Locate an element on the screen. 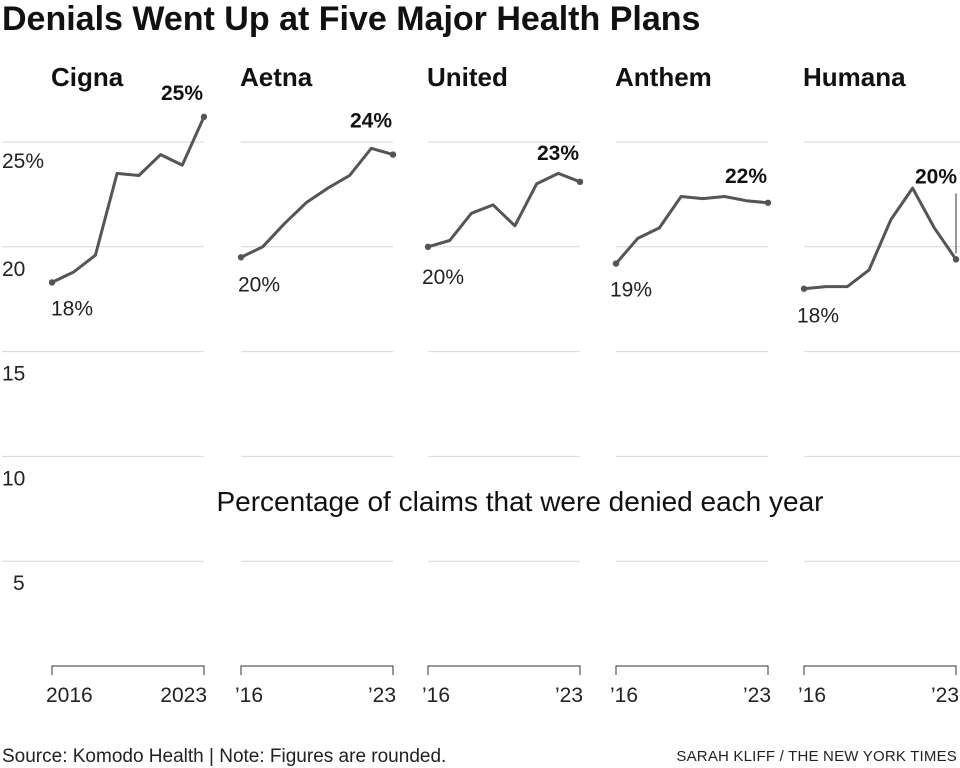  panel-united: United 23% 20% ’16 ’23 is located at coordinates (503, 384).